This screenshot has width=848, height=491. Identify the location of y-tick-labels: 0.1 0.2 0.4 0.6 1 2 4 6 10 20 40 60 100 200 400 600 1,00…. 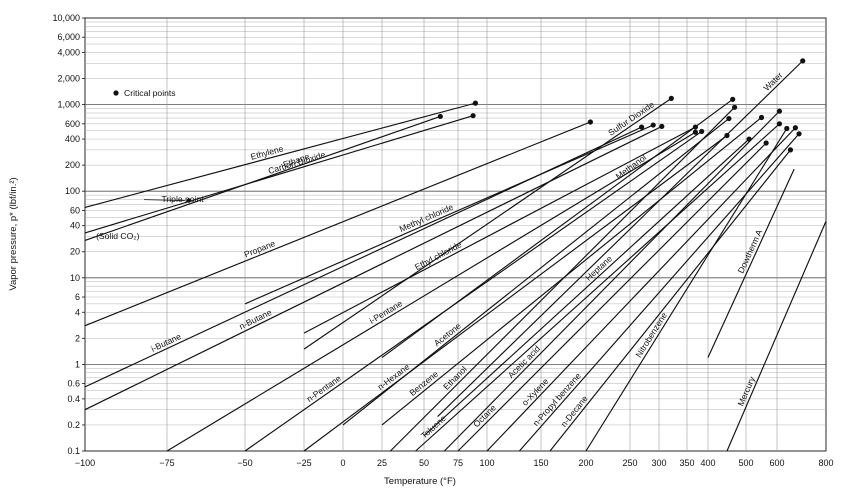
(68, 234).